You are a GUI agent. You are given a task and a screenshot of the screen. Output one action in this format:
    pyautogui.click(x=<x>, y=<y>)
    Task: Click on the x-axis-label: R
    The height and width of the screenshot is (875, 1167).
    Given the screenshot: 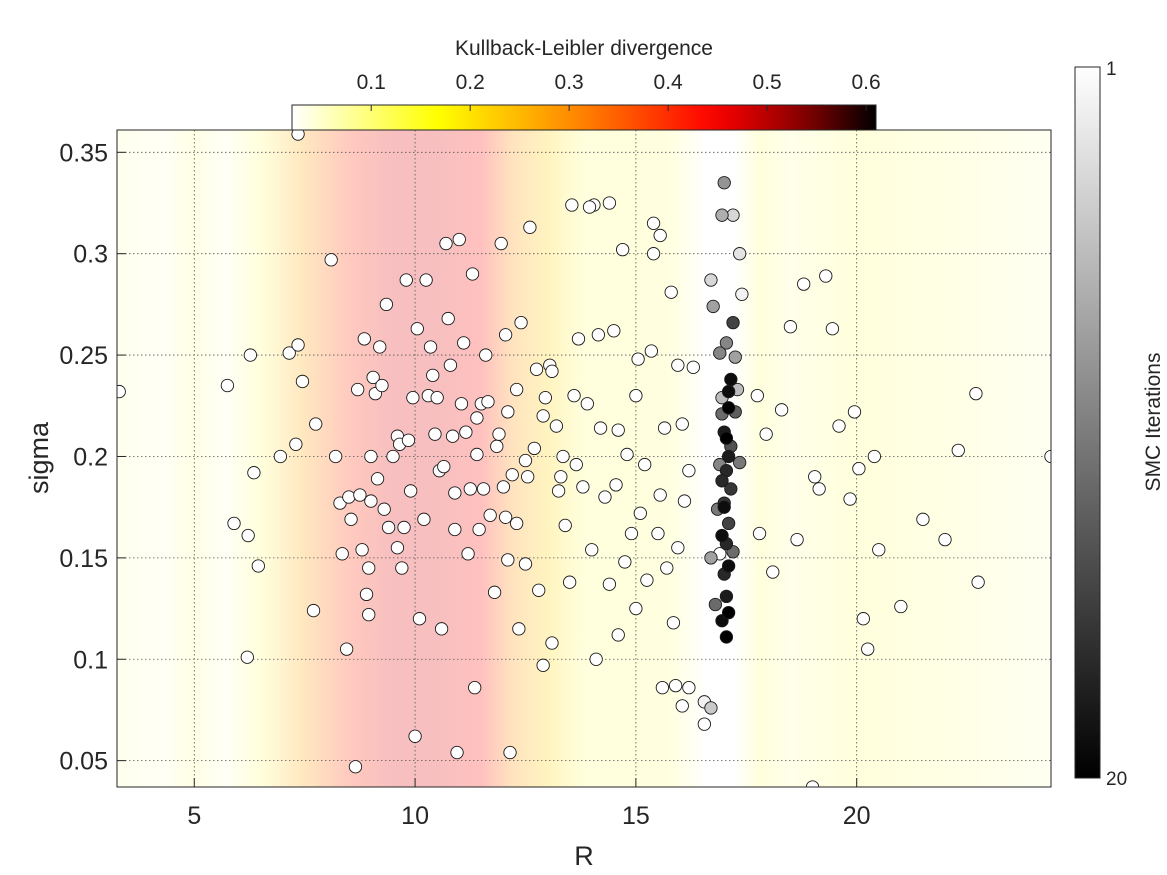 What is the action you would take?
    pyautogui.click(x=584, y=856)
    